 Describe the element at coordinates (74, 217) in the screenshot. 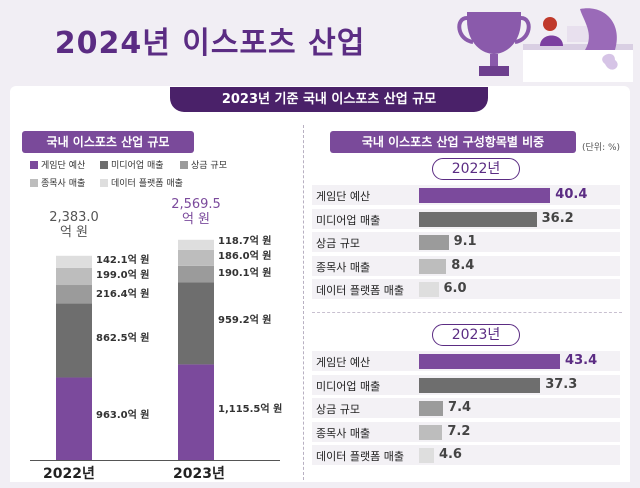

I see `total-value: 2,383.0` at that location.